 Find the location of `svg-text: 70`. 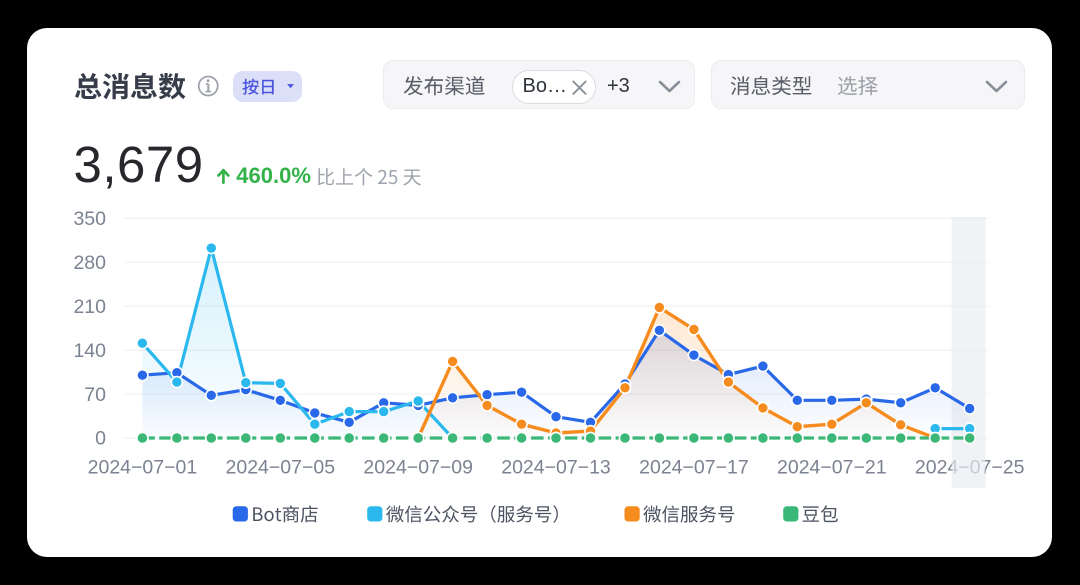

svg-text: 70 is located at coordinates (95, 395).